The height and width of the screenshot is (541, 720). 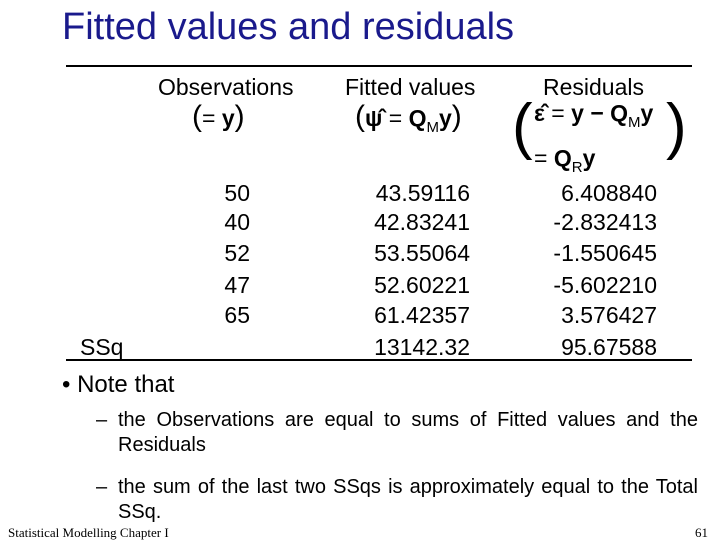 I want to click on table-cell-observation: 65, so click(x=237, y=315).